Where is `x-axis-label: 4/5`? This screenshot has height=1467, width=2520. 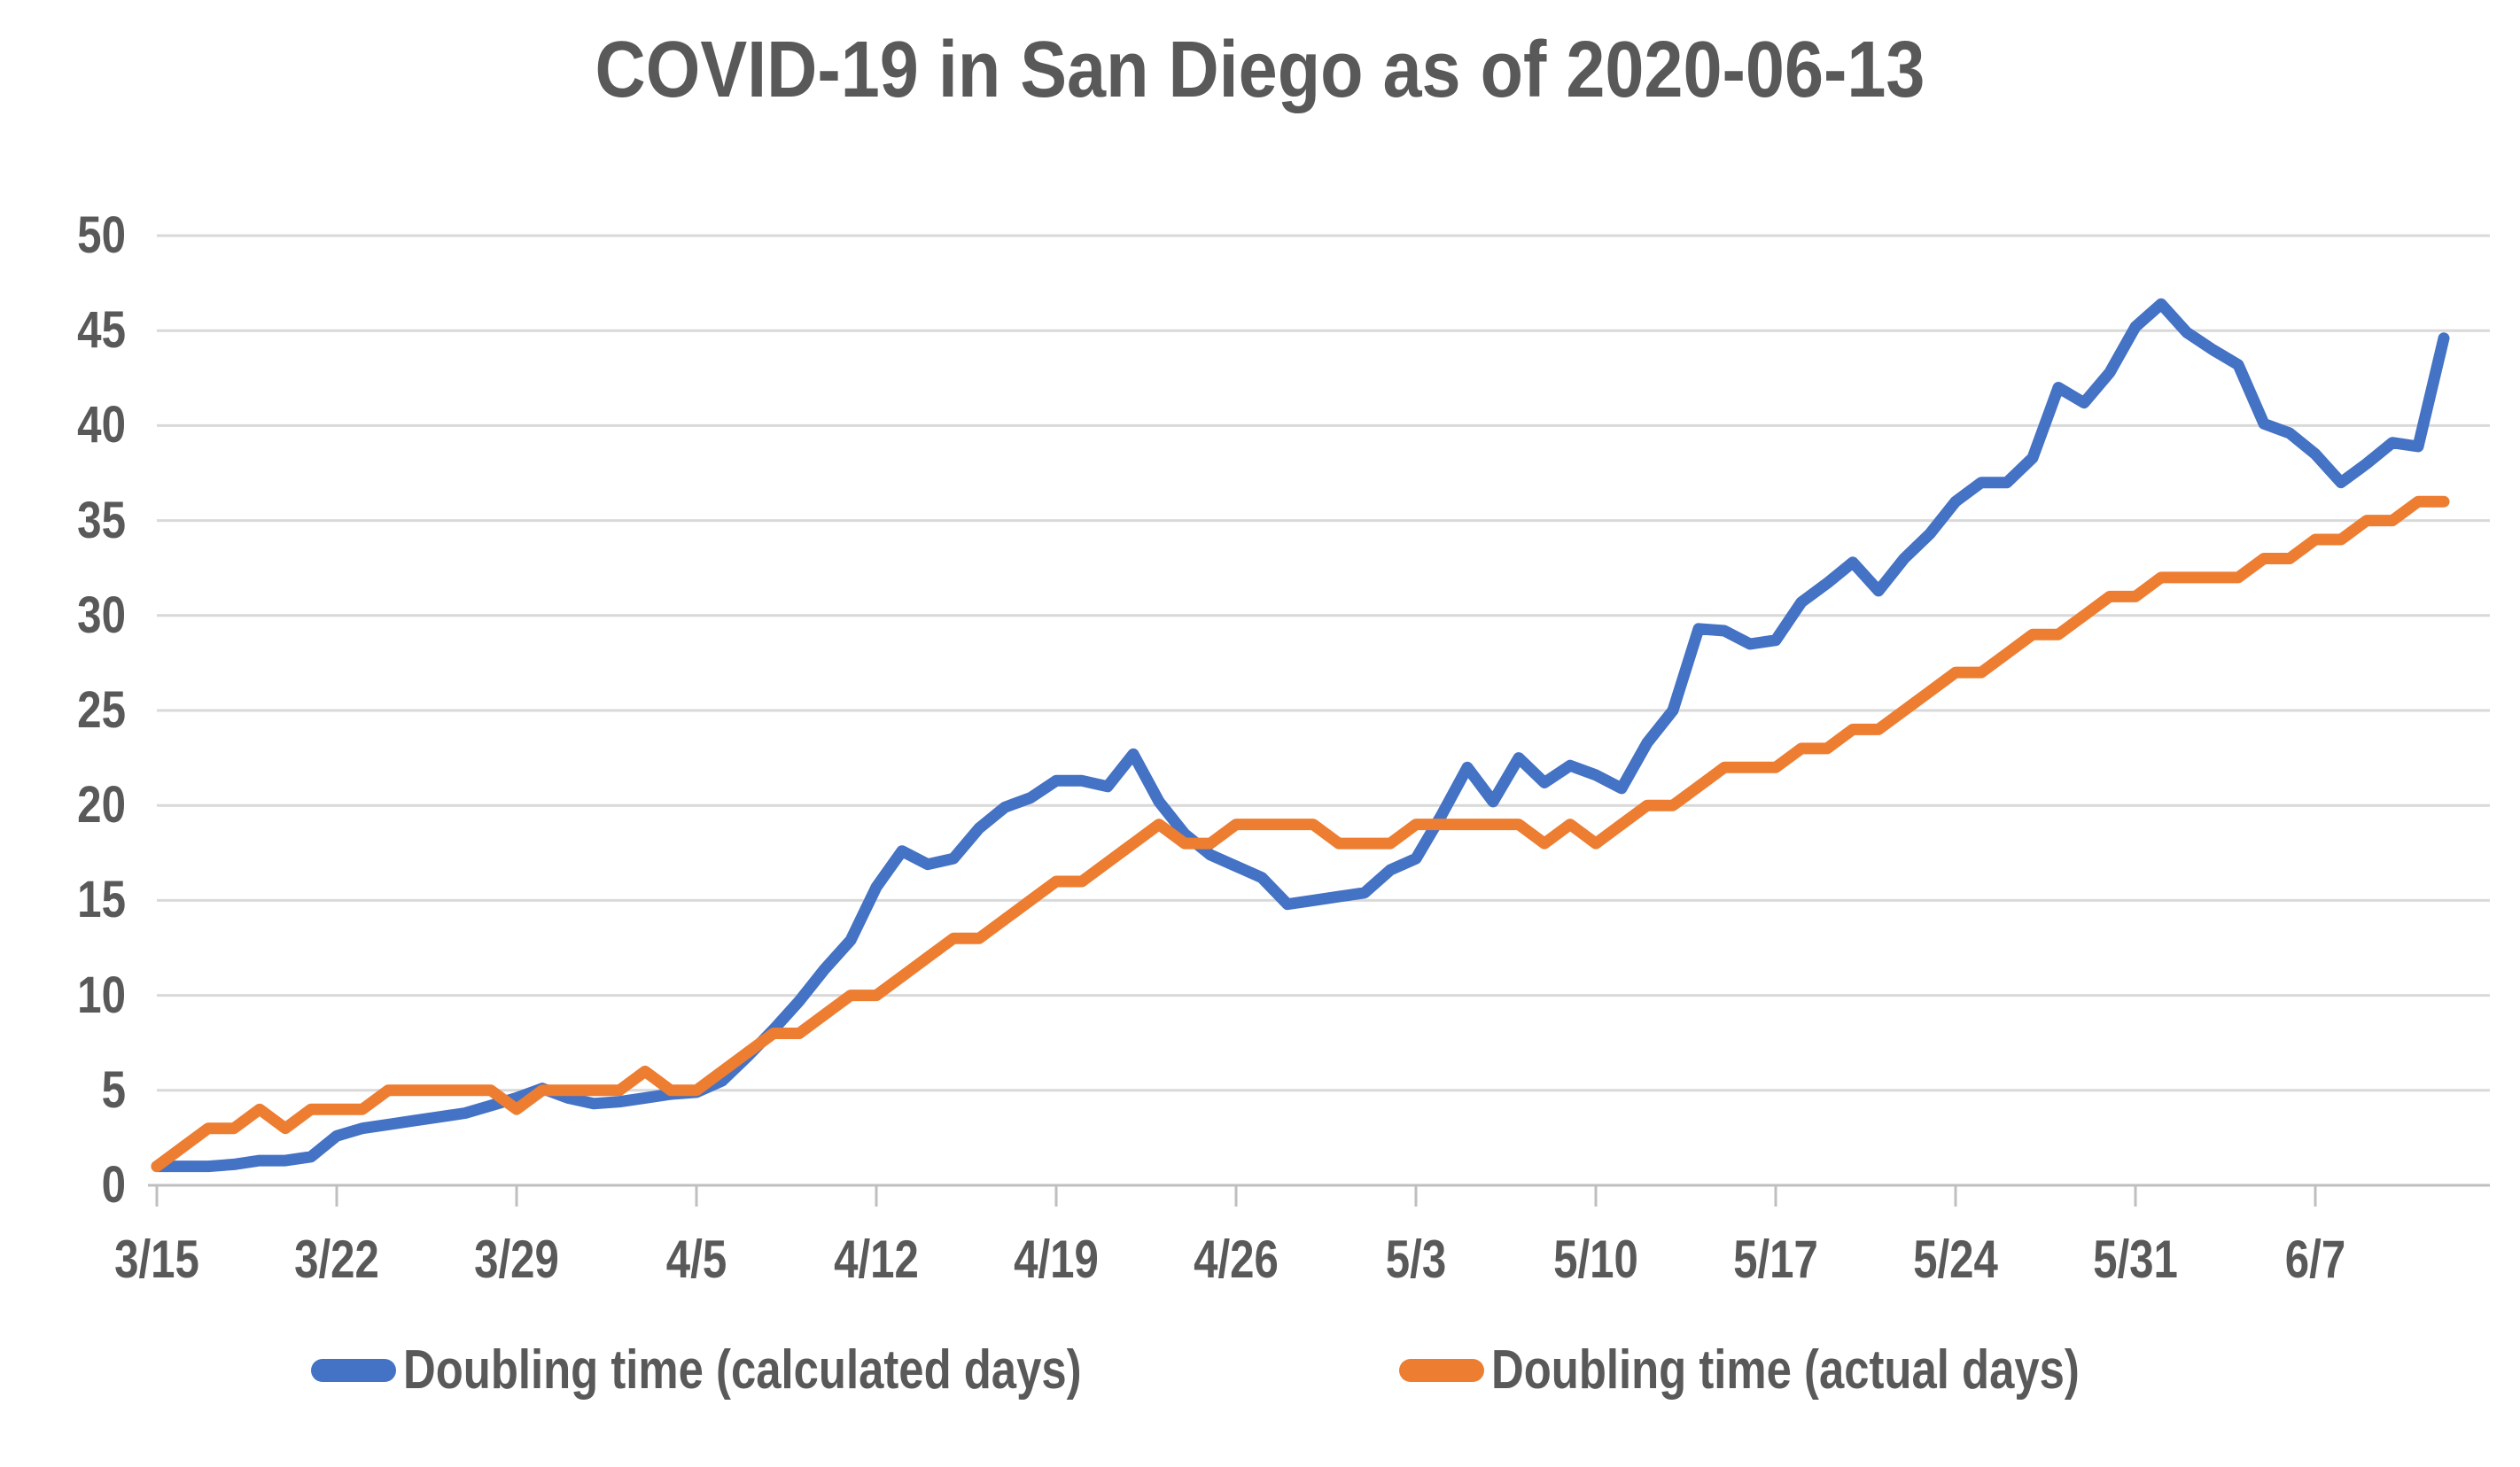 x-axis-label: 4/5 is located at coordinates (696, 1259).